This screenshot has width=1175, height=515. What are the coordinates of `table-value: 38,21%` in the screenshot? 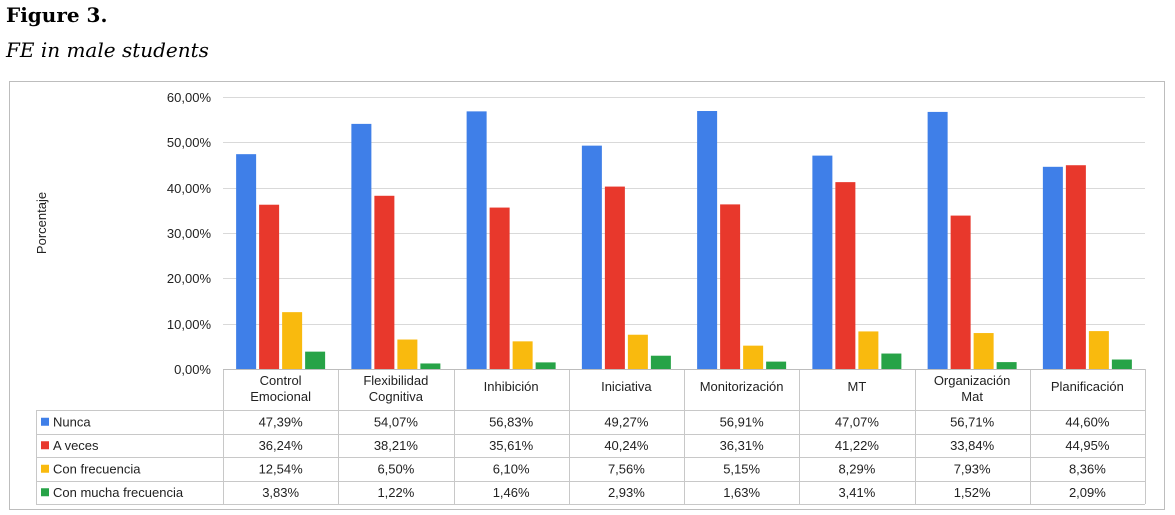 It's located at (396, 445).